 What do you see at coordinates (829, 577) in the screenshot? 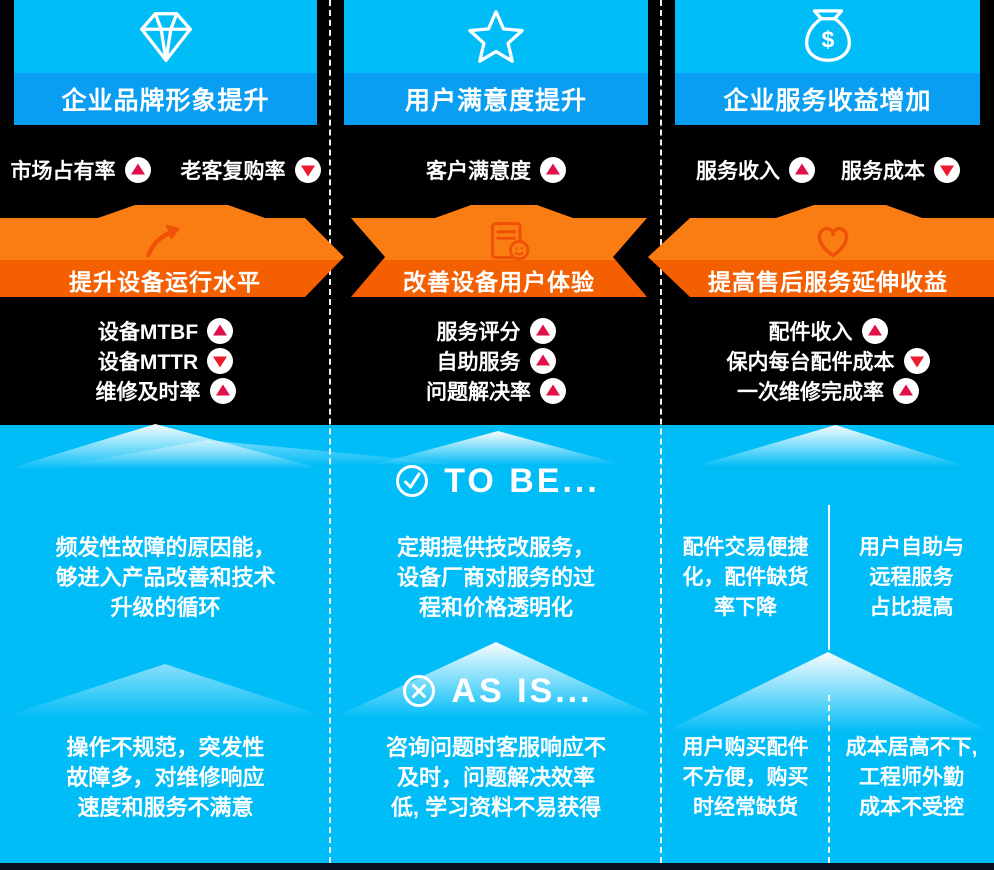
I see `column3-sub-divider-tobe` at bounding box center [829, 577].